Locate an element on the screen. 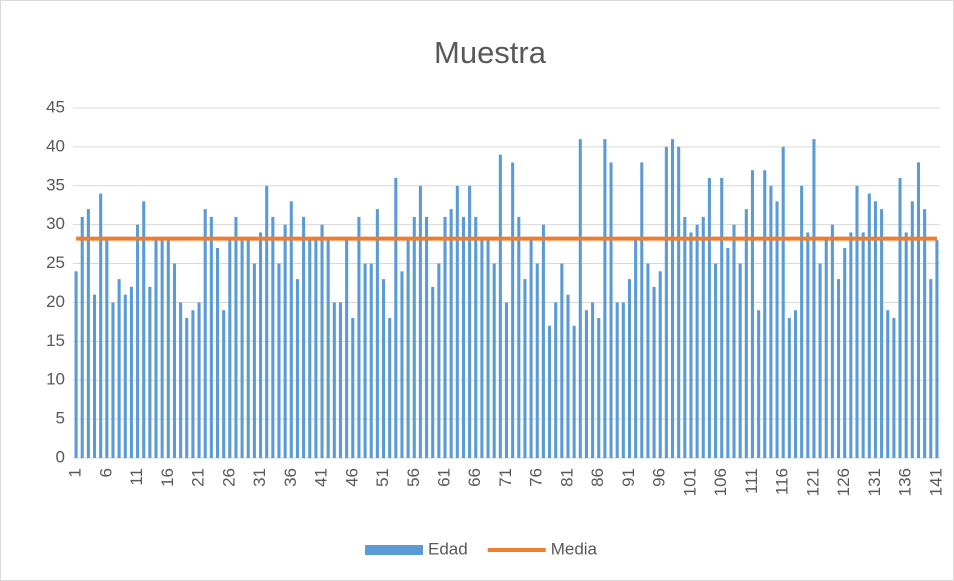 This screenshot has width=954, height=581. chart-title: Muestra is located at coordinates (490, 52).